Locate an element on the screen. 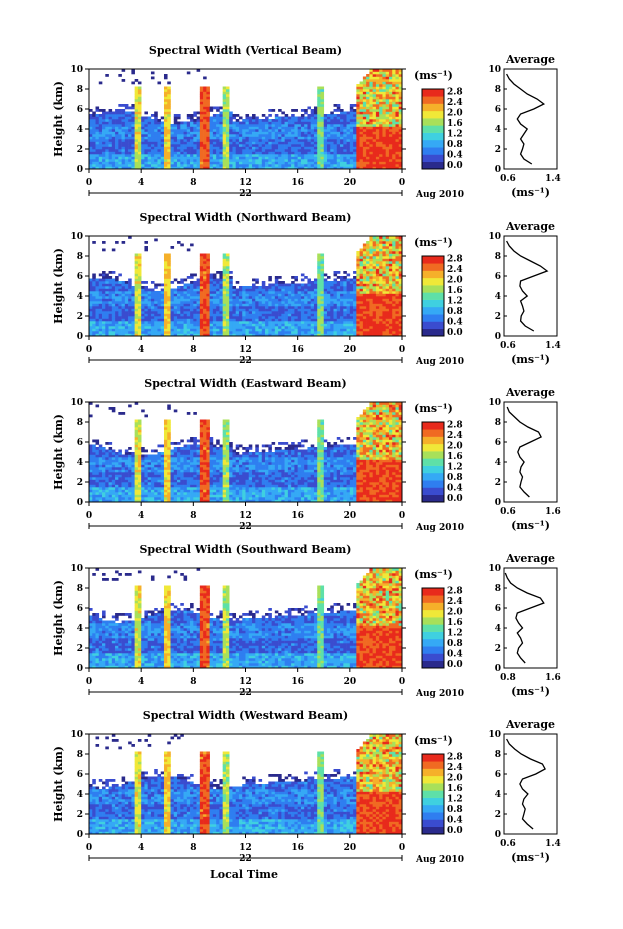 Image resolution: width=623 pixels, height=929 pixels. profile-y-tick-label: 4 is located at coordinates (498, 130).